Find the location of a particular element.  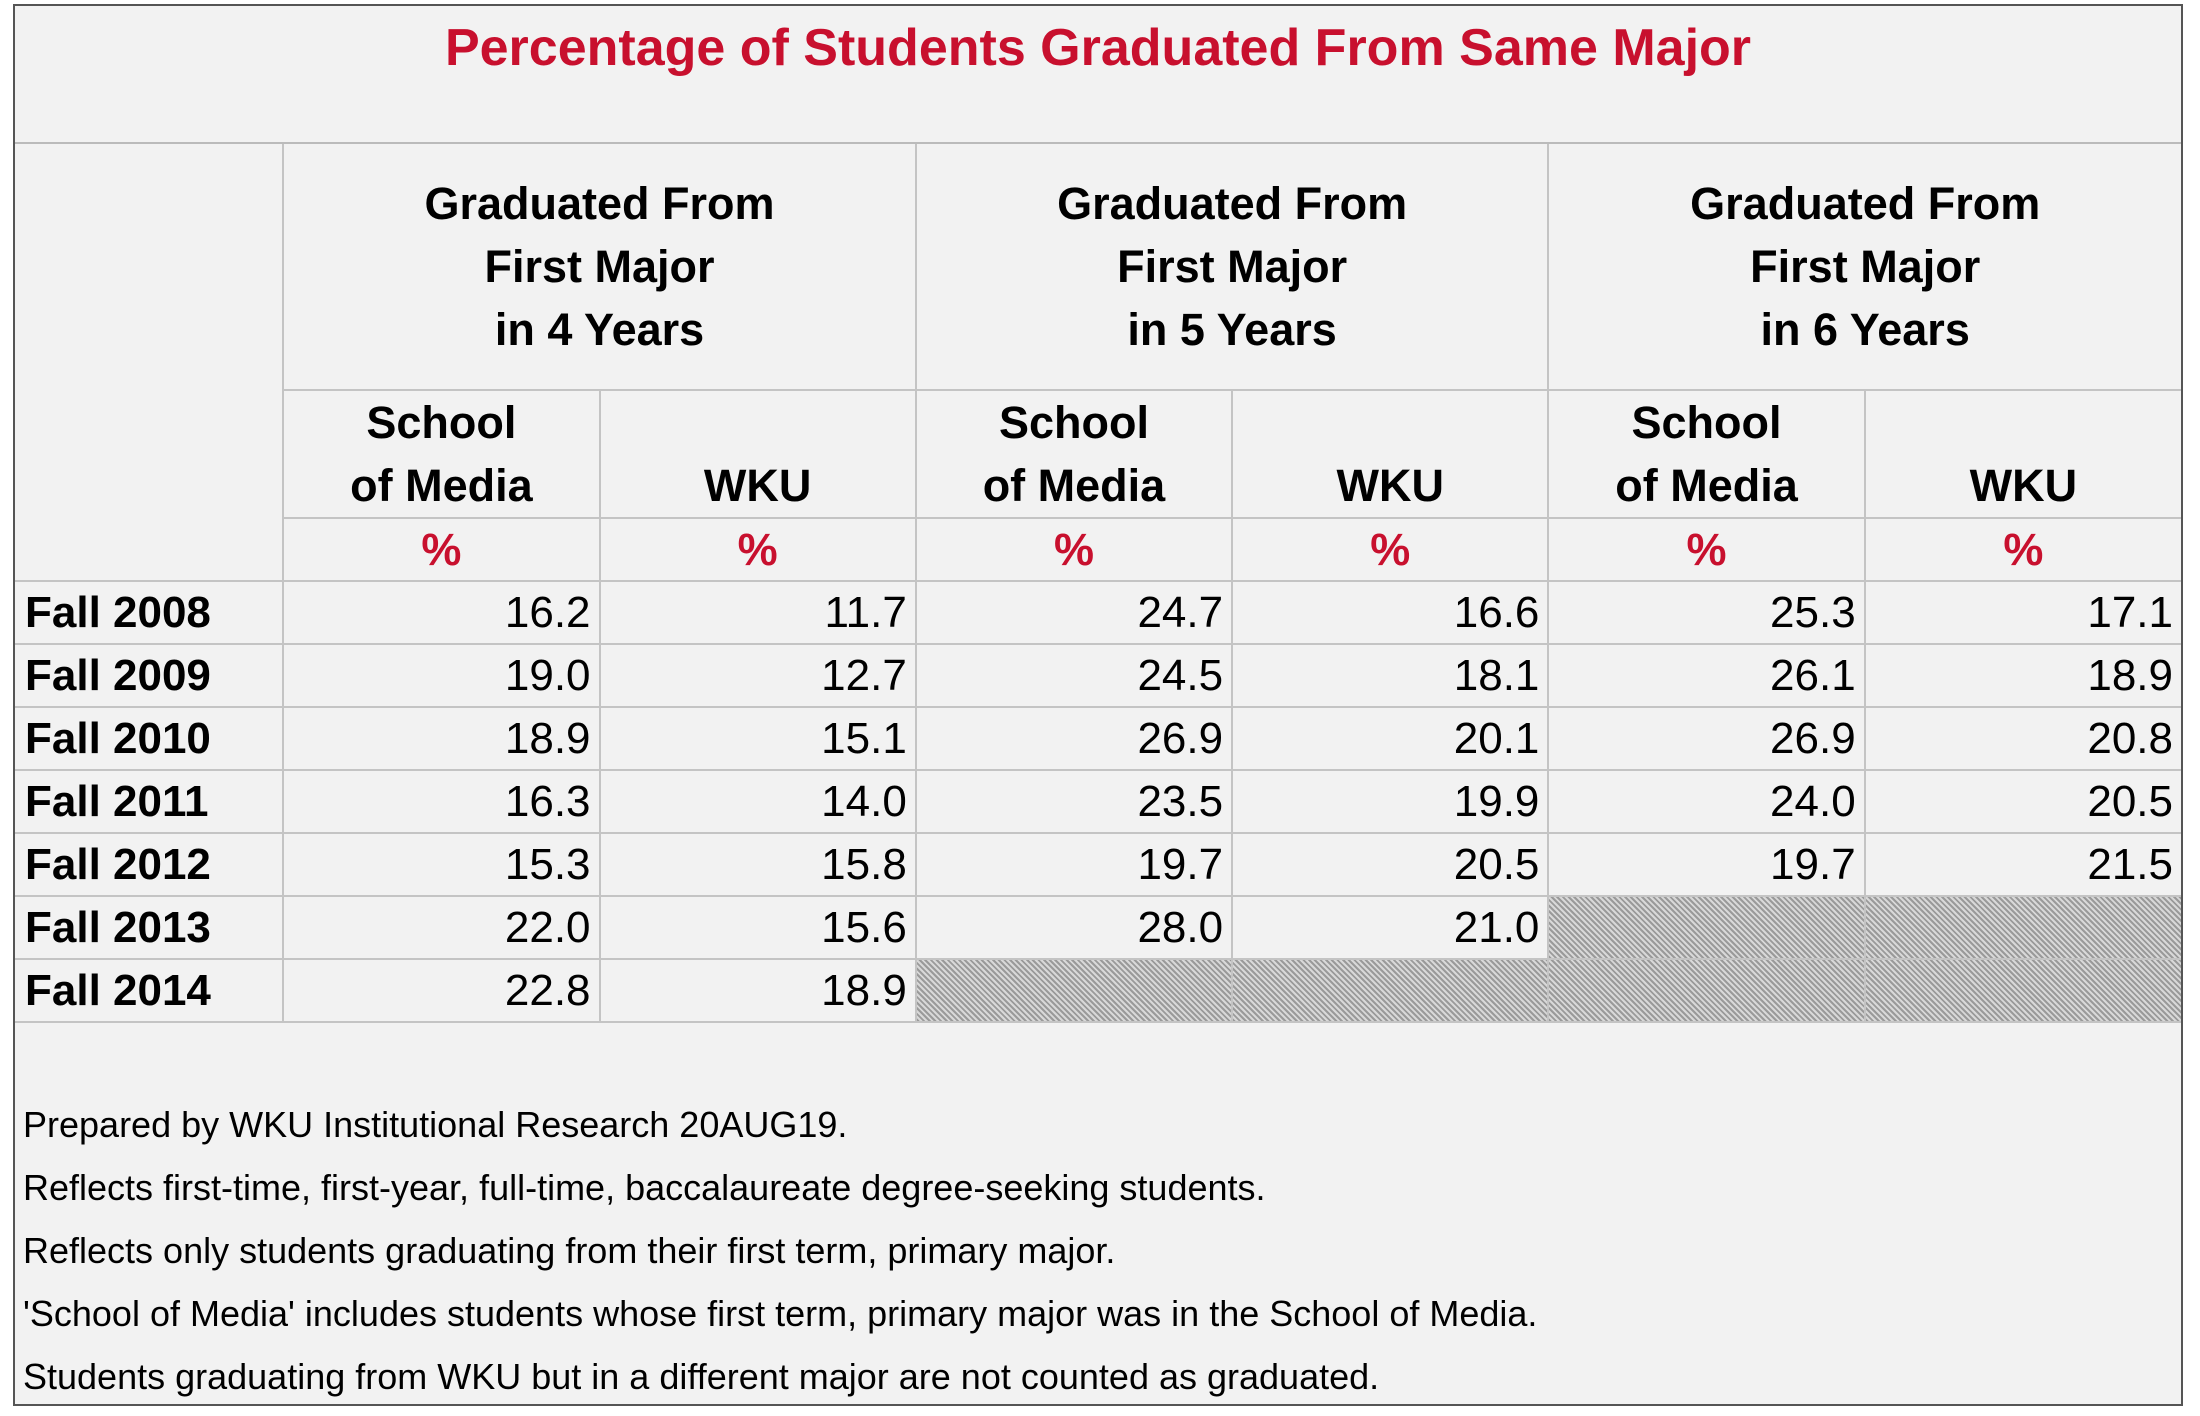

data-row: Fall 2013 22.0 15.6 28.0 21.0 is located at coordinates (1098, 927).